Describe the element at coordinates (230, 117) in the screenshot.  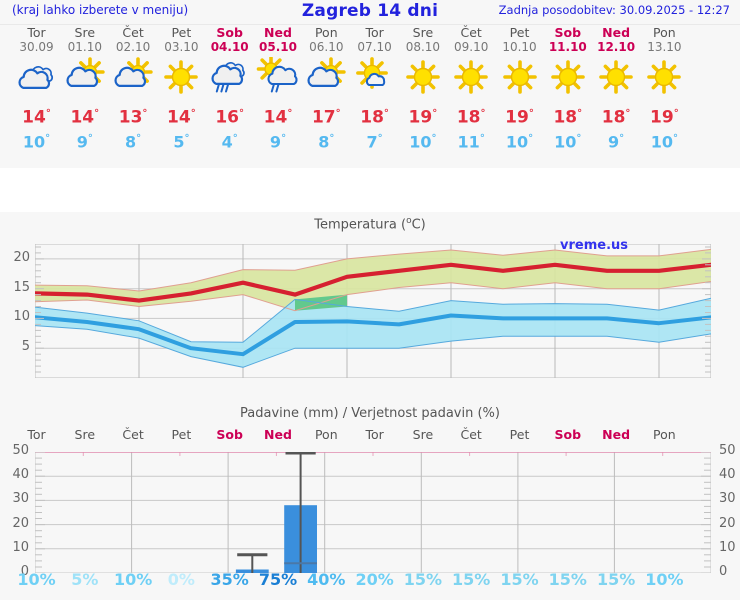
I see `temp-max: 16°` at that location.